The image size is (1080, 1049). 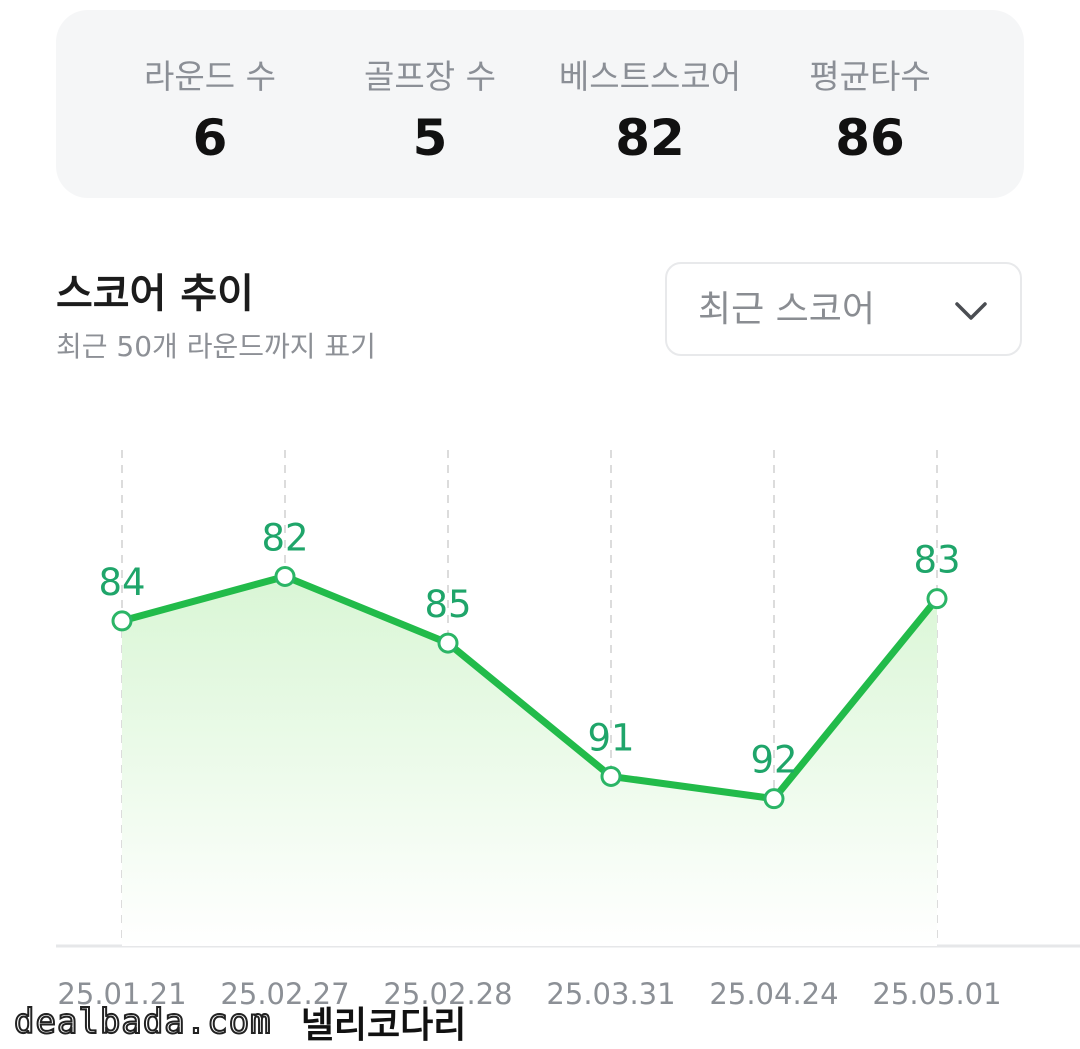 I want to click on section-title: 스코어 추이, so click(x=155, y=294).